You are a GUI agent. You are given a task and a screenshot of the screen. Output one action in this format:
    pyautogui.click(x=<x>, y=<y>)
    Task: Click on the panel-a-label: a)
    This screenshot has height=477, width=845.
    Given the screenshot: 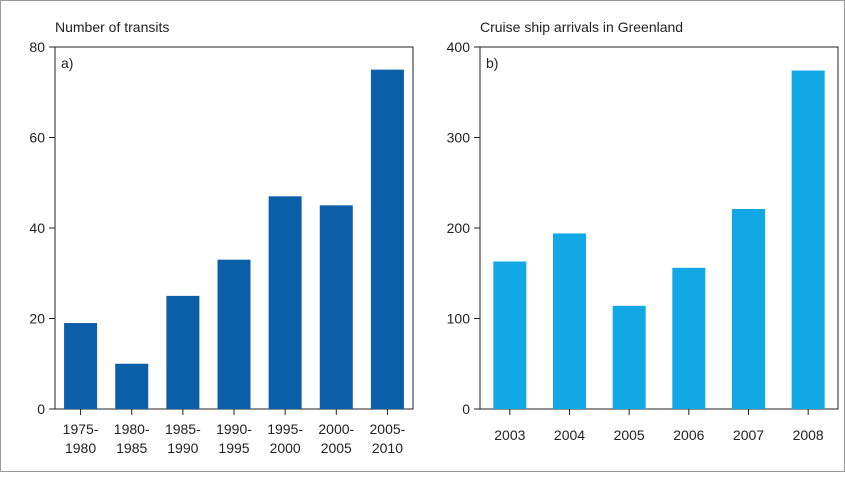 What is the action you would take?
    pyautogui.click(x=67, y=63)
    